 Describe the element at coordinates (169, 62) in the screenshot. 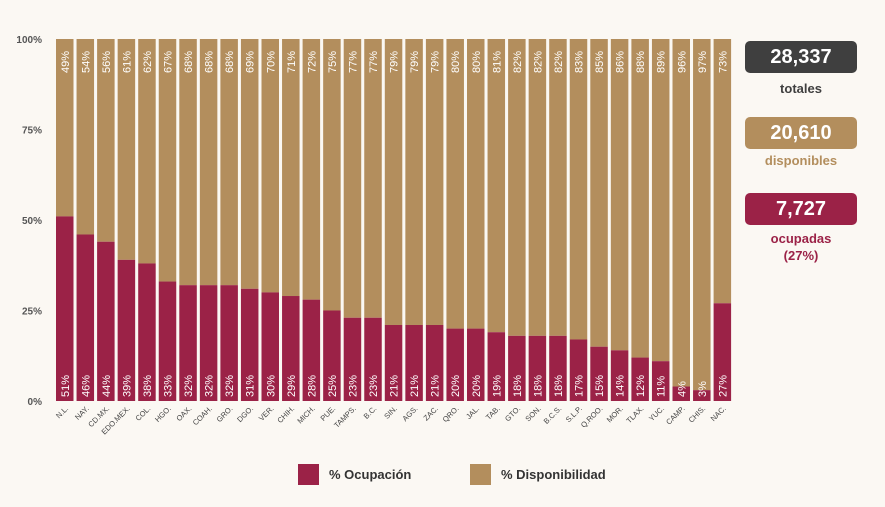

I see `label-disponibilidad: 67%` at that location.